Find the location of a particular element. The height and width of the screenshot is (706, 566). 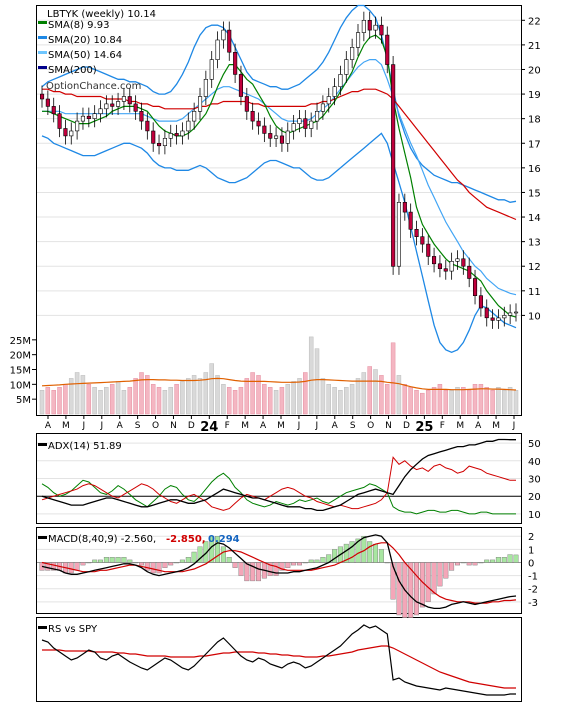

price-y-axis: 10 11 12 13 14 15 16 17 18 19 20 21 22 is located at coordinates (531, 169).